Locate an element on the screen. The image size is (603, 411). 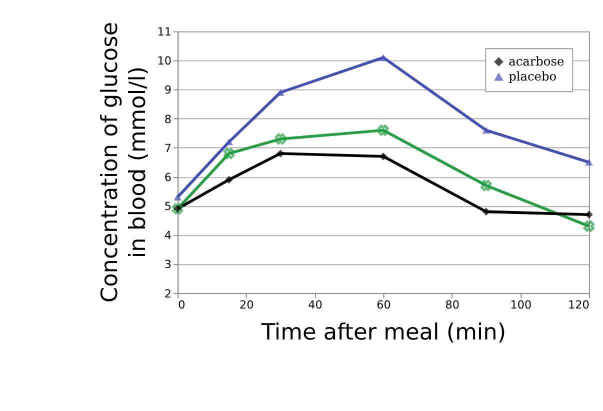
x-tick-label: 40 is located at coordinates (315, 305).